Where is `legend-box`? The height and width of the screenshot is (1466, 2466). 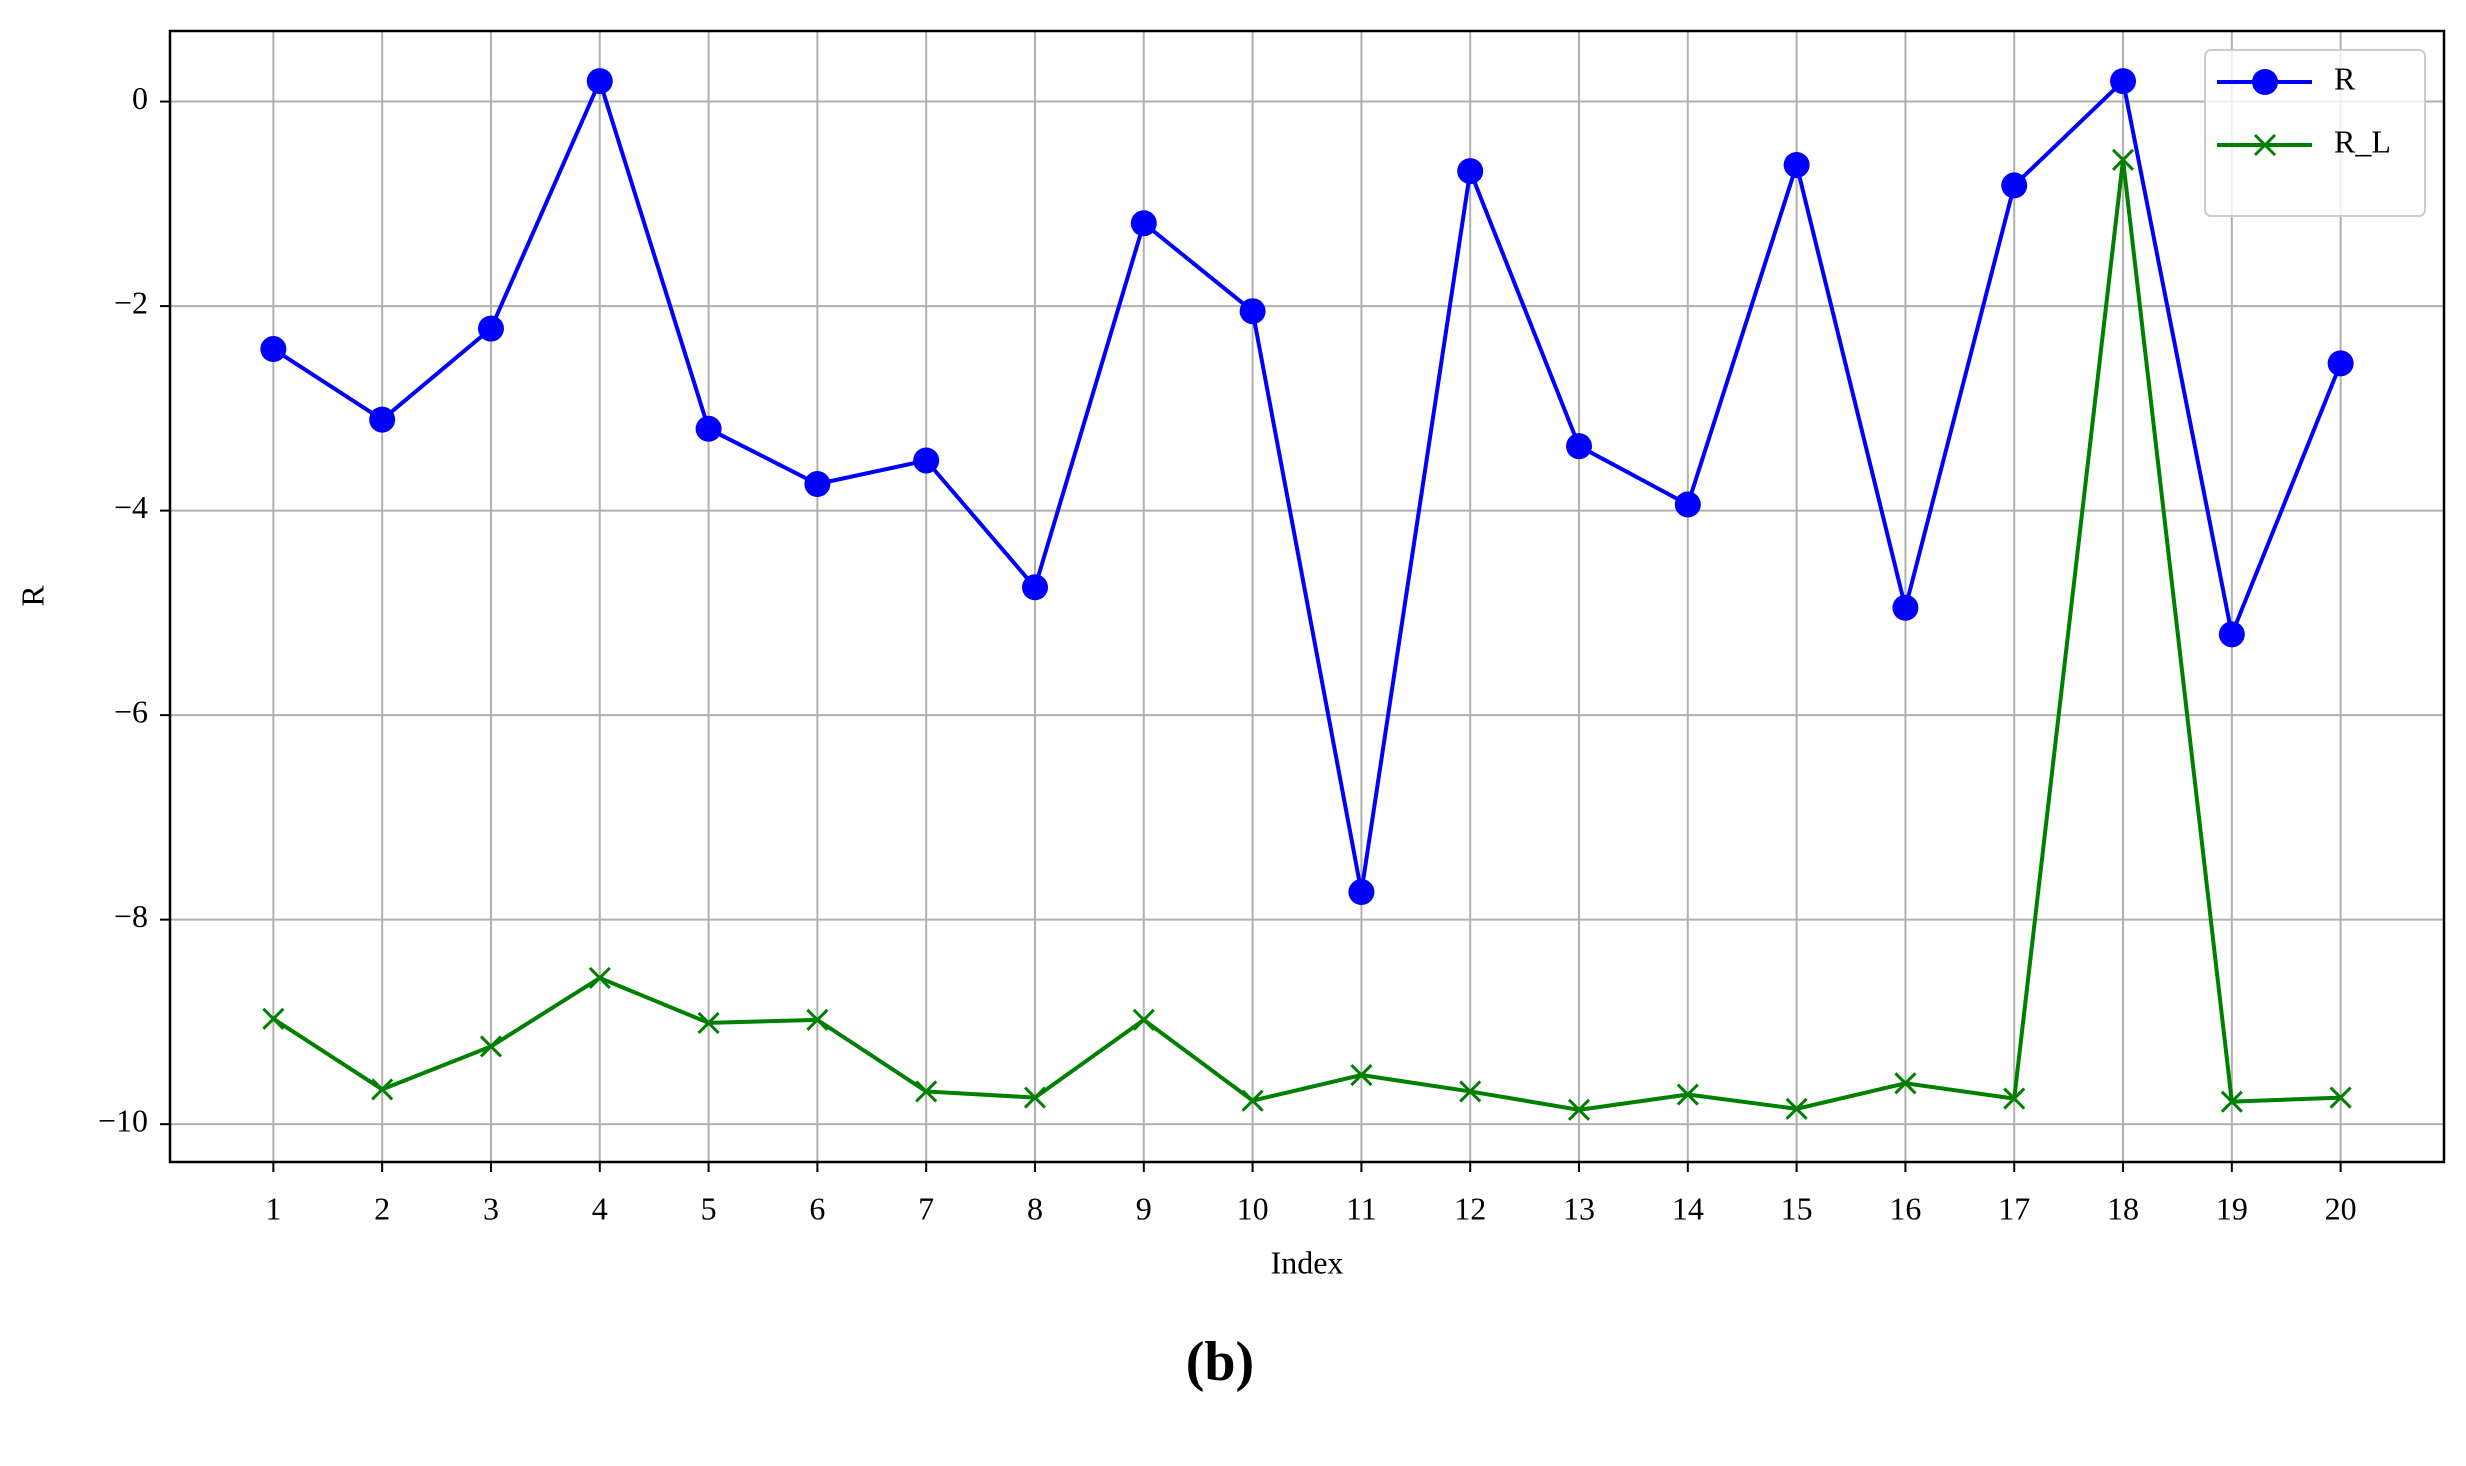
legend-box is located at coordinates (2315, 133).